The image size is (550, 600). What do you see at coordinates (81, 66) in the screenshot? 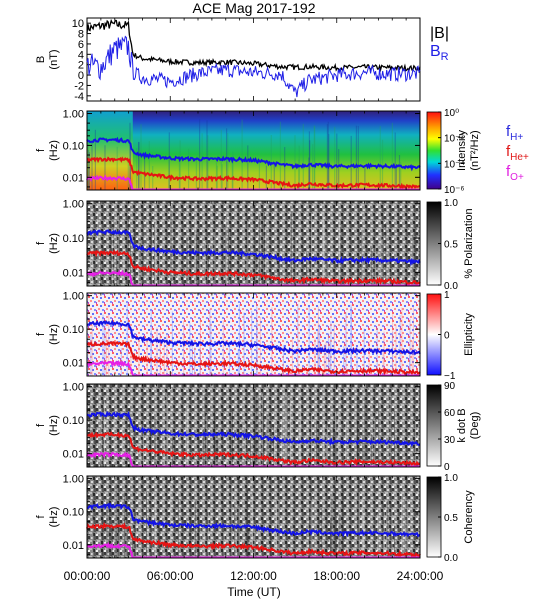
I see `y-tick-label: 2` at bounding box center [81, 66].